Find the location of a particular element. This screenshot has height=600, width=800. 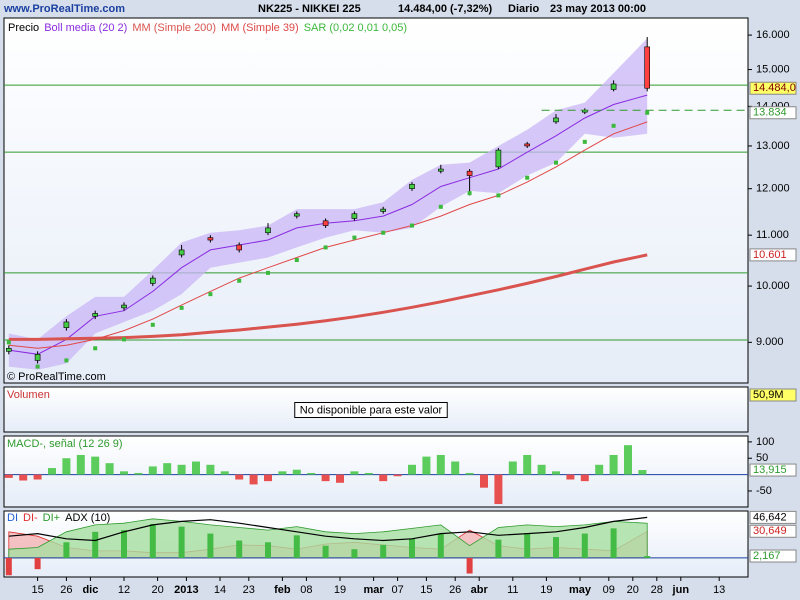

value-box-label: 50,9M is located at coordinates (768, 395).